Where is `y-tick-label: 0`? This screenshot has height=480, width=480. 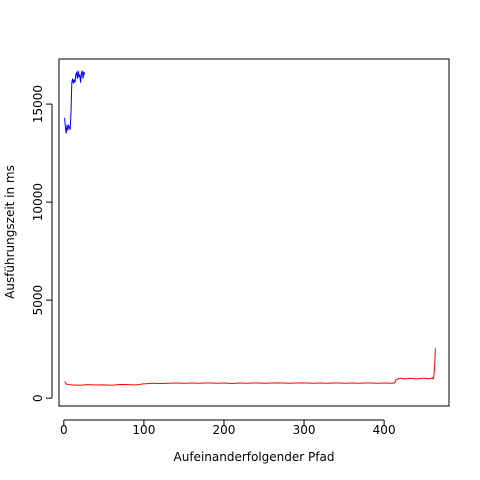 y-tick-label: 0 is located at coordinates (38, 398).